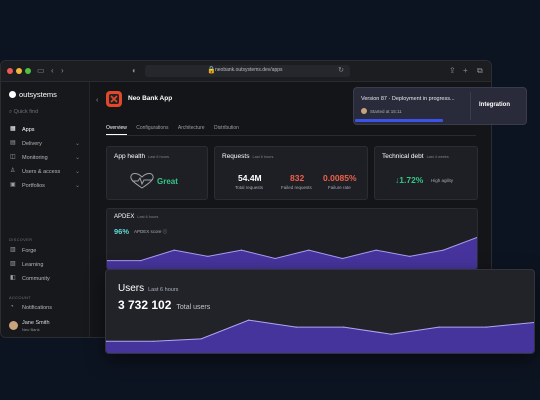  Describe the element at coordinates (226, 128) in the screenshot. I see `tab-distribution: Distribution` at that location.